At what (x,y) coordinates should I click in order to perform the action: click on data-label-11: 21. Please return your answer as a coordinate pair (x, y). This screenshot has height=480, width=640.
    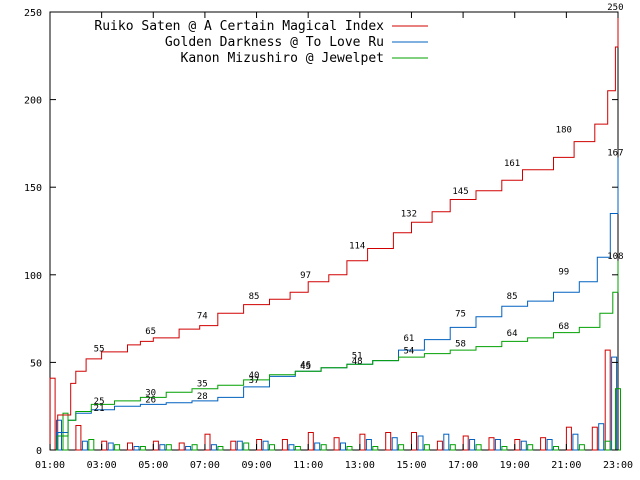
    Looking at the image, I should click on (99, 409).